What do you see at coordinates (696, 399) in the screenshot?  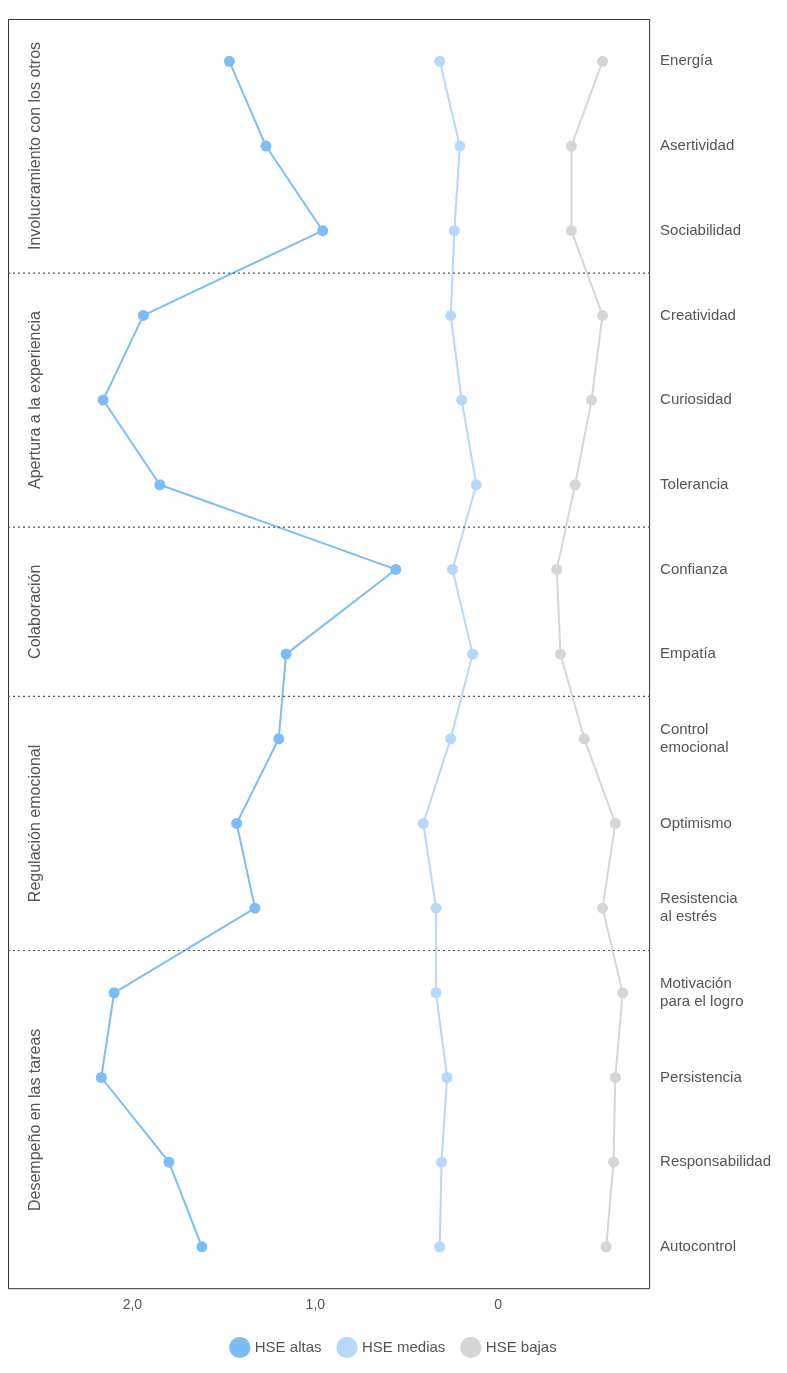 I see `y-tick-label: Curiosidad` at bounding box center [696, 399].